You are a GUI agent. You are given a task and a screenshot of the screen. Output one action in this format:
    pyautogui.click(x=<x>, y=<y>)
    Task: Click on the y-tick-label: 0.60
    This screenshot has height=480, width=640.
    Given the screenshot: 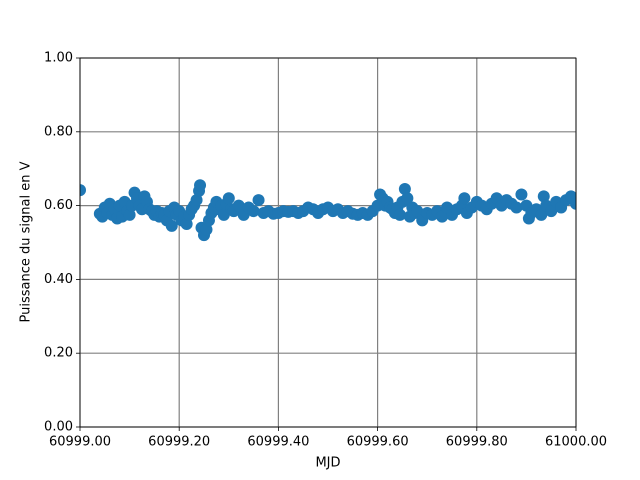 What is the action you would take?
    pyautogui.click(x=58, y=205)
    